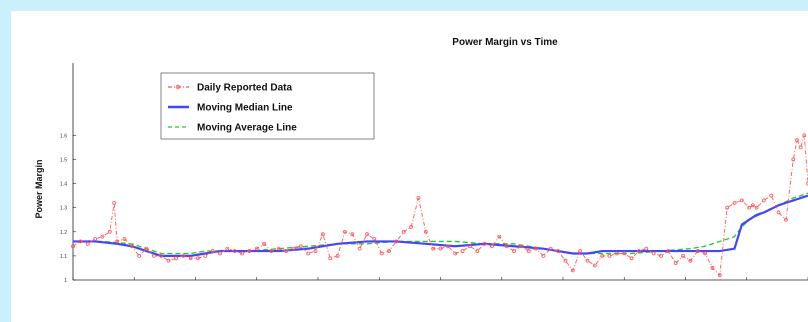 The height and width of the screenshot is (322, 808). I want to click on y-tick-label: 1.1, so click(63, 257).